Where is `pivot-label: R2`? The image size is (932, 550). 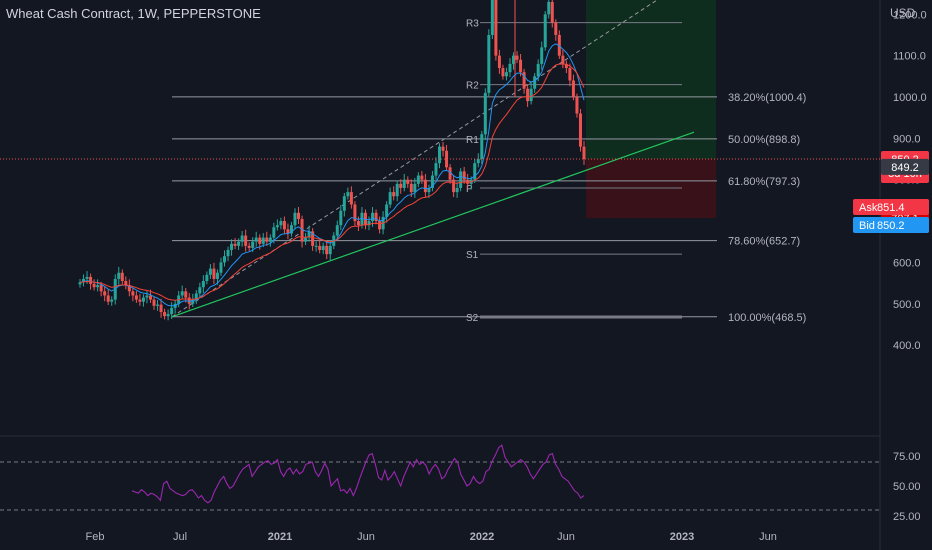
pivot-label: R2 is located at coordinates (472, 86).